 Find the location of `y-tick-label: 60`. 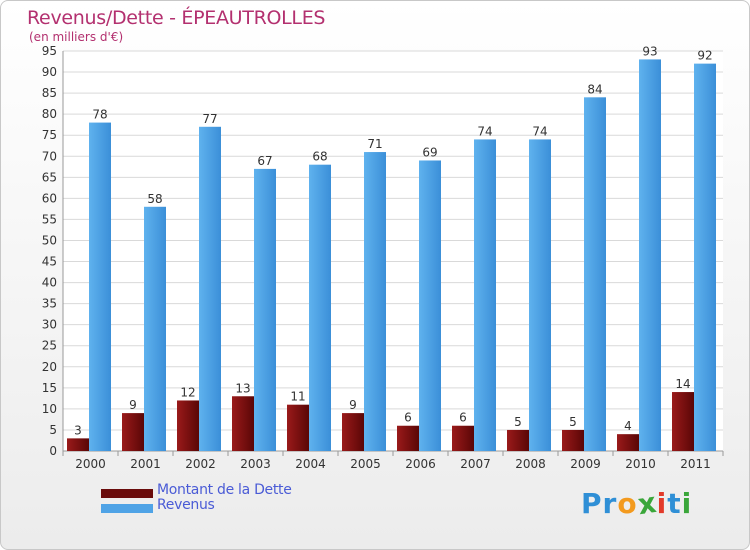

y-tick-label: 60 is located at coordinates (49, 198).